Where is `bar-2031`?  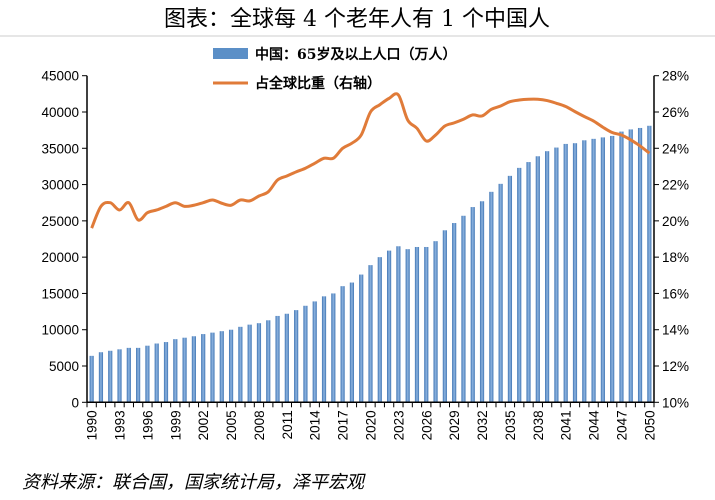 bar-2031 is located at coordinates (472, 305).